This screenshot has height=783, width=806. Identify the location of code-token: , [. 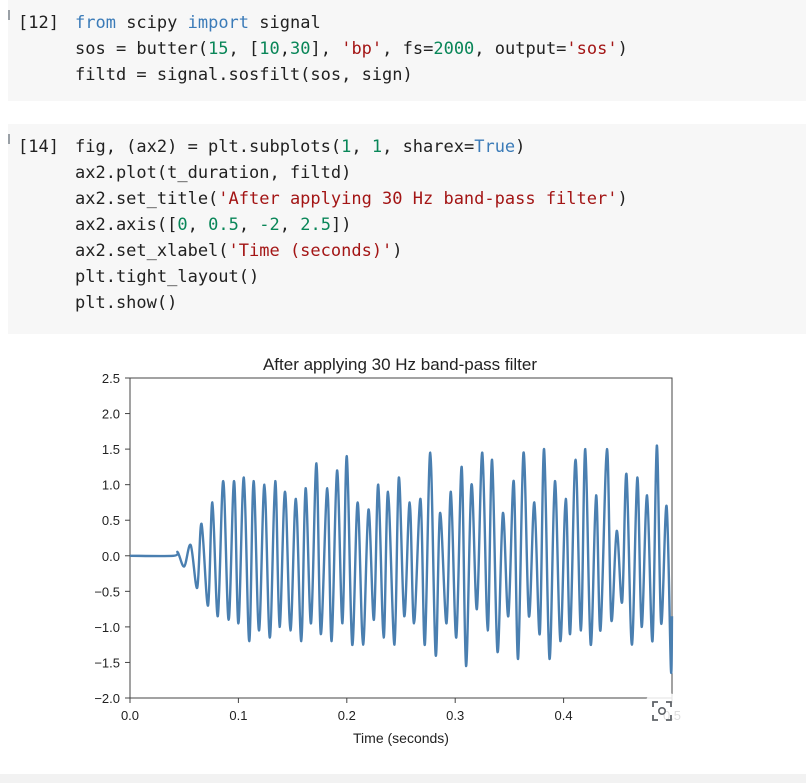
(244, 49).